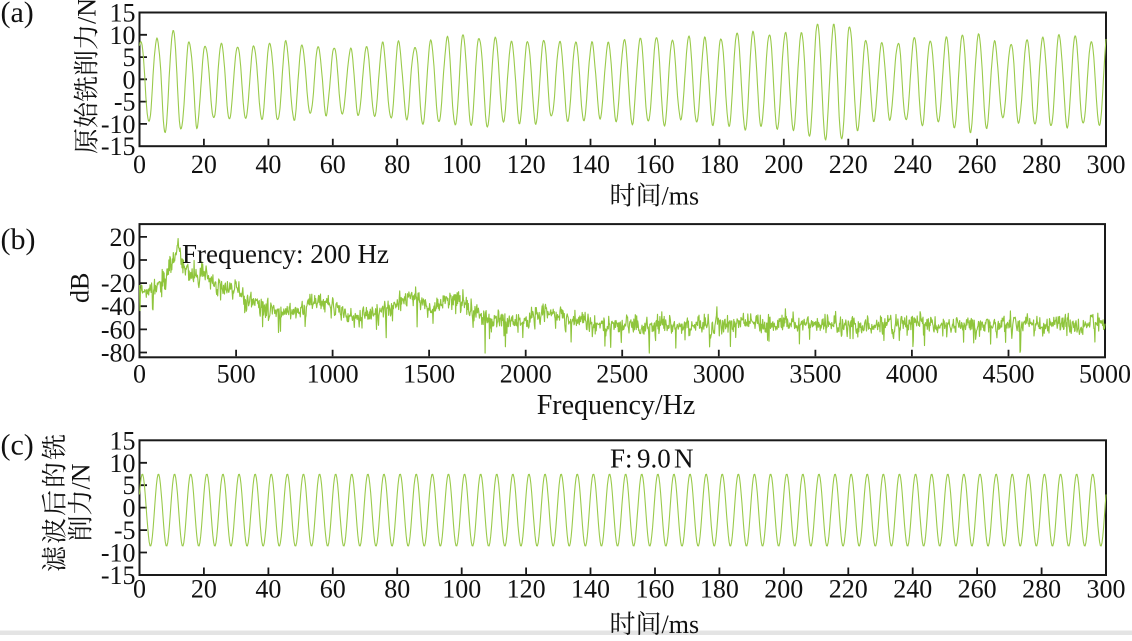  What do you see at coordinates (118, 353) in the screenshot?
I see `svg-text: -80` at bounding box center [118, 353].